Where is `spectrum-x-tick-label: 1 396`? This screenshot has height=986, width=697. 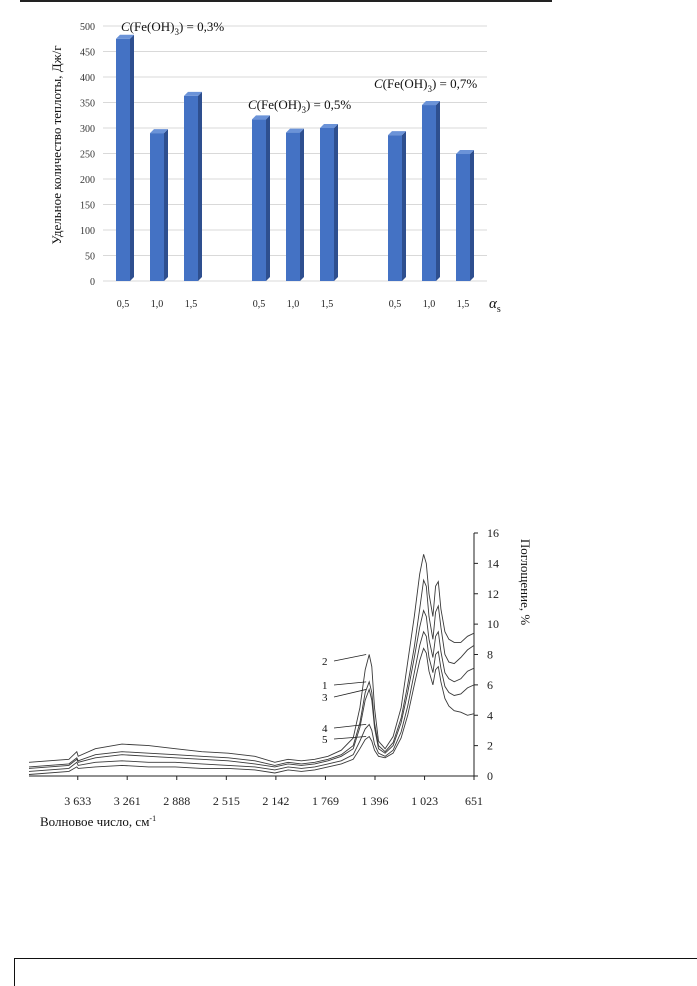 spectrum-x-tick-label: 1 396 is located at coordinates (375, 801).